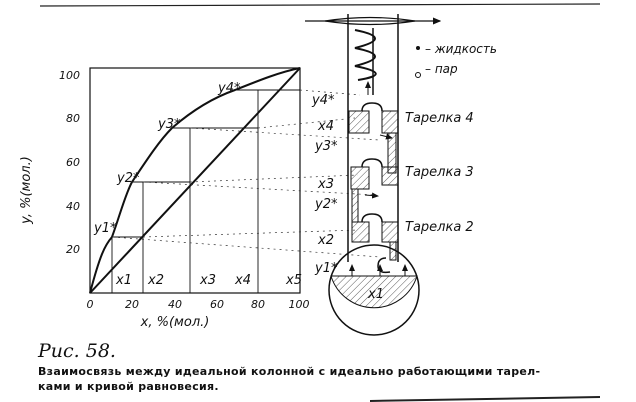 This screenshot has width=636, height=402. What do you see at coordinates (132, 304) in the screenshot?
I see `x-tick-20: 20` at bounding box center [132, 304].